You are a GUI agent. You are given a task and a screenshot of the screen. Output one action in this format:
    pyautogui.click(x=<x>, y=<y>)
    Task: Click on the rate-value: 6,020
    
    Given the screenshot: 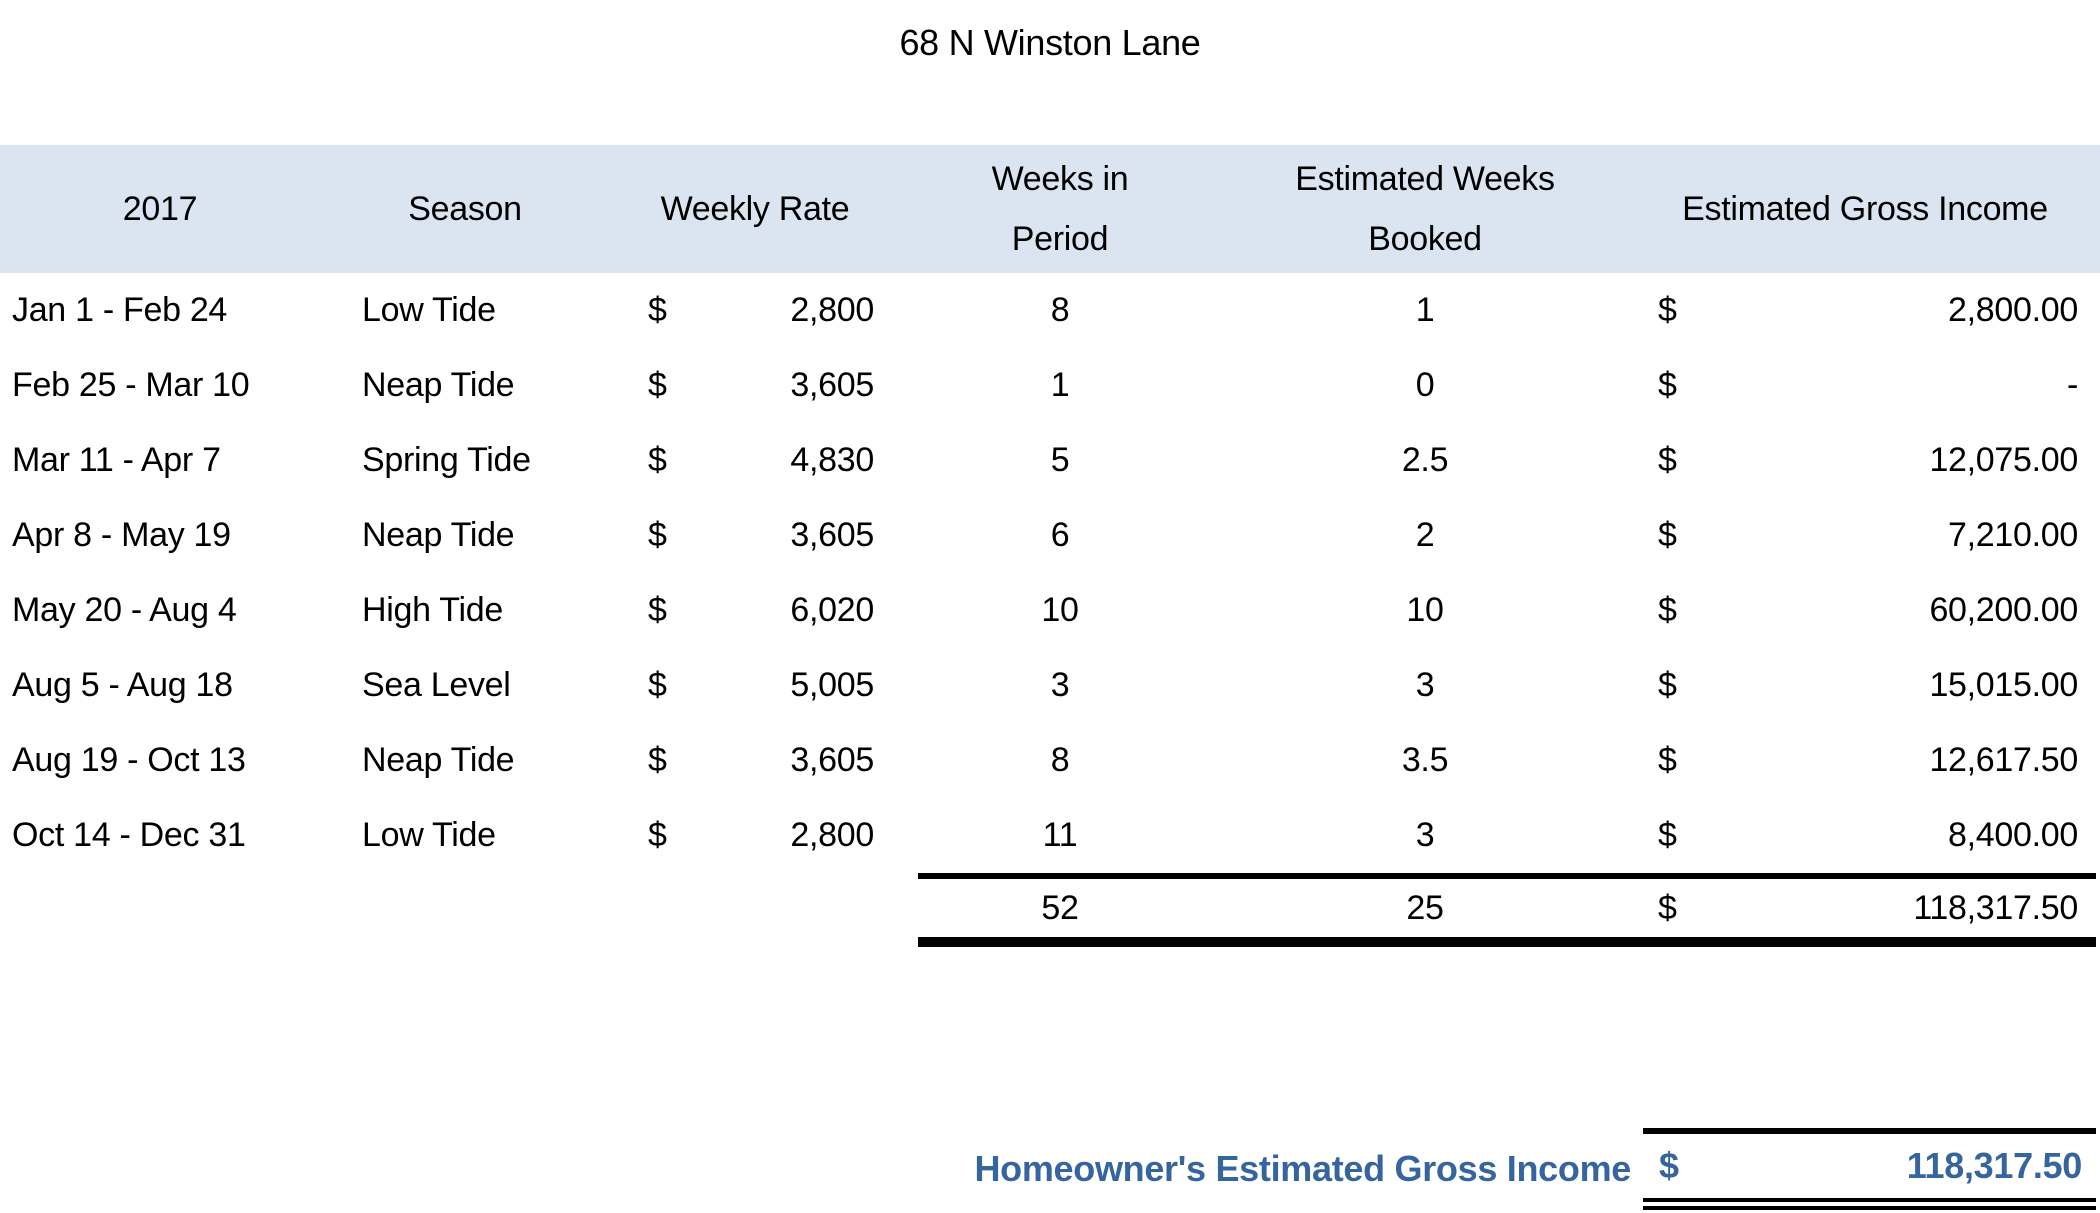 What is the action you would take?
    pyautogui.click(x=832, y=610)
    